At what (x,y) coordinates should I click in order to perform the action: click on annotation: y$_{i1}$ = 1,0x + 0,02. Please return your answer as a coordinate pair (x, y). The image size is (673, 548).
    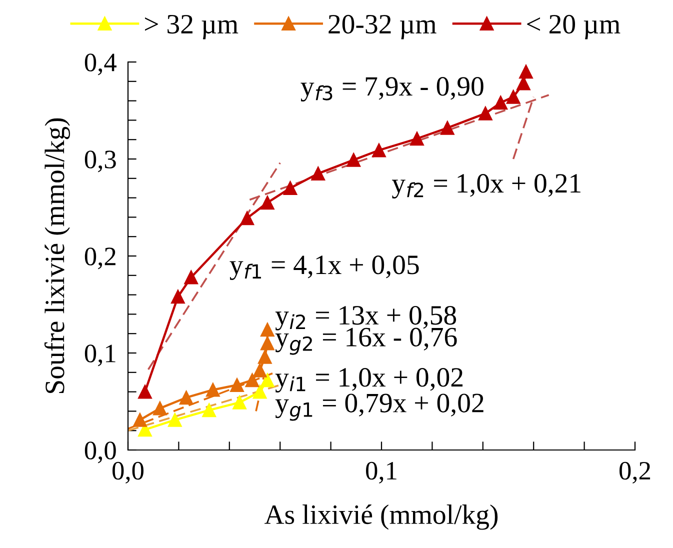
    Looking at the image, I should click on (369, 380).